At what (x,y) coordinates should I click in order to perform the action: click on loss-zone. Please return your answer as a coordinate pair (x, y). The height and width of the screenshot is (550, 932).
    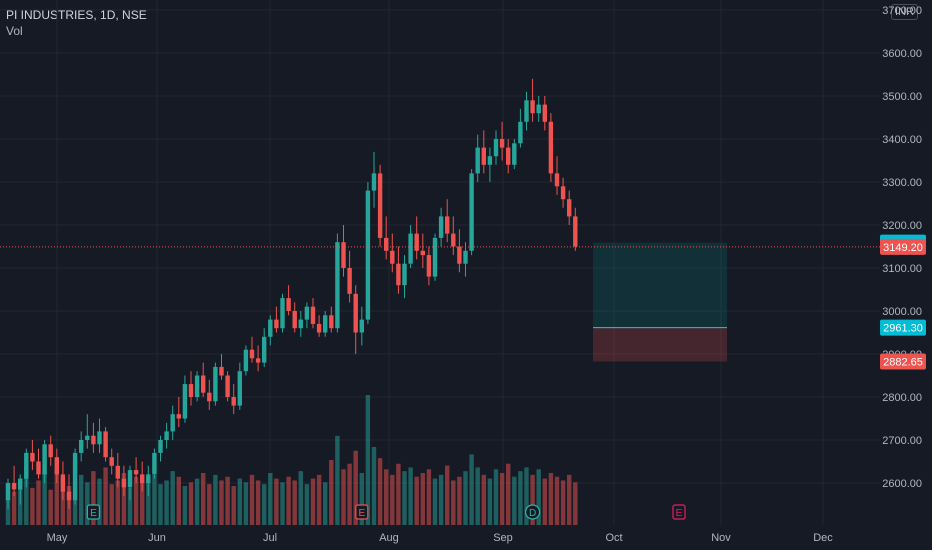
    Looking at the image, I should click on (660, 344).